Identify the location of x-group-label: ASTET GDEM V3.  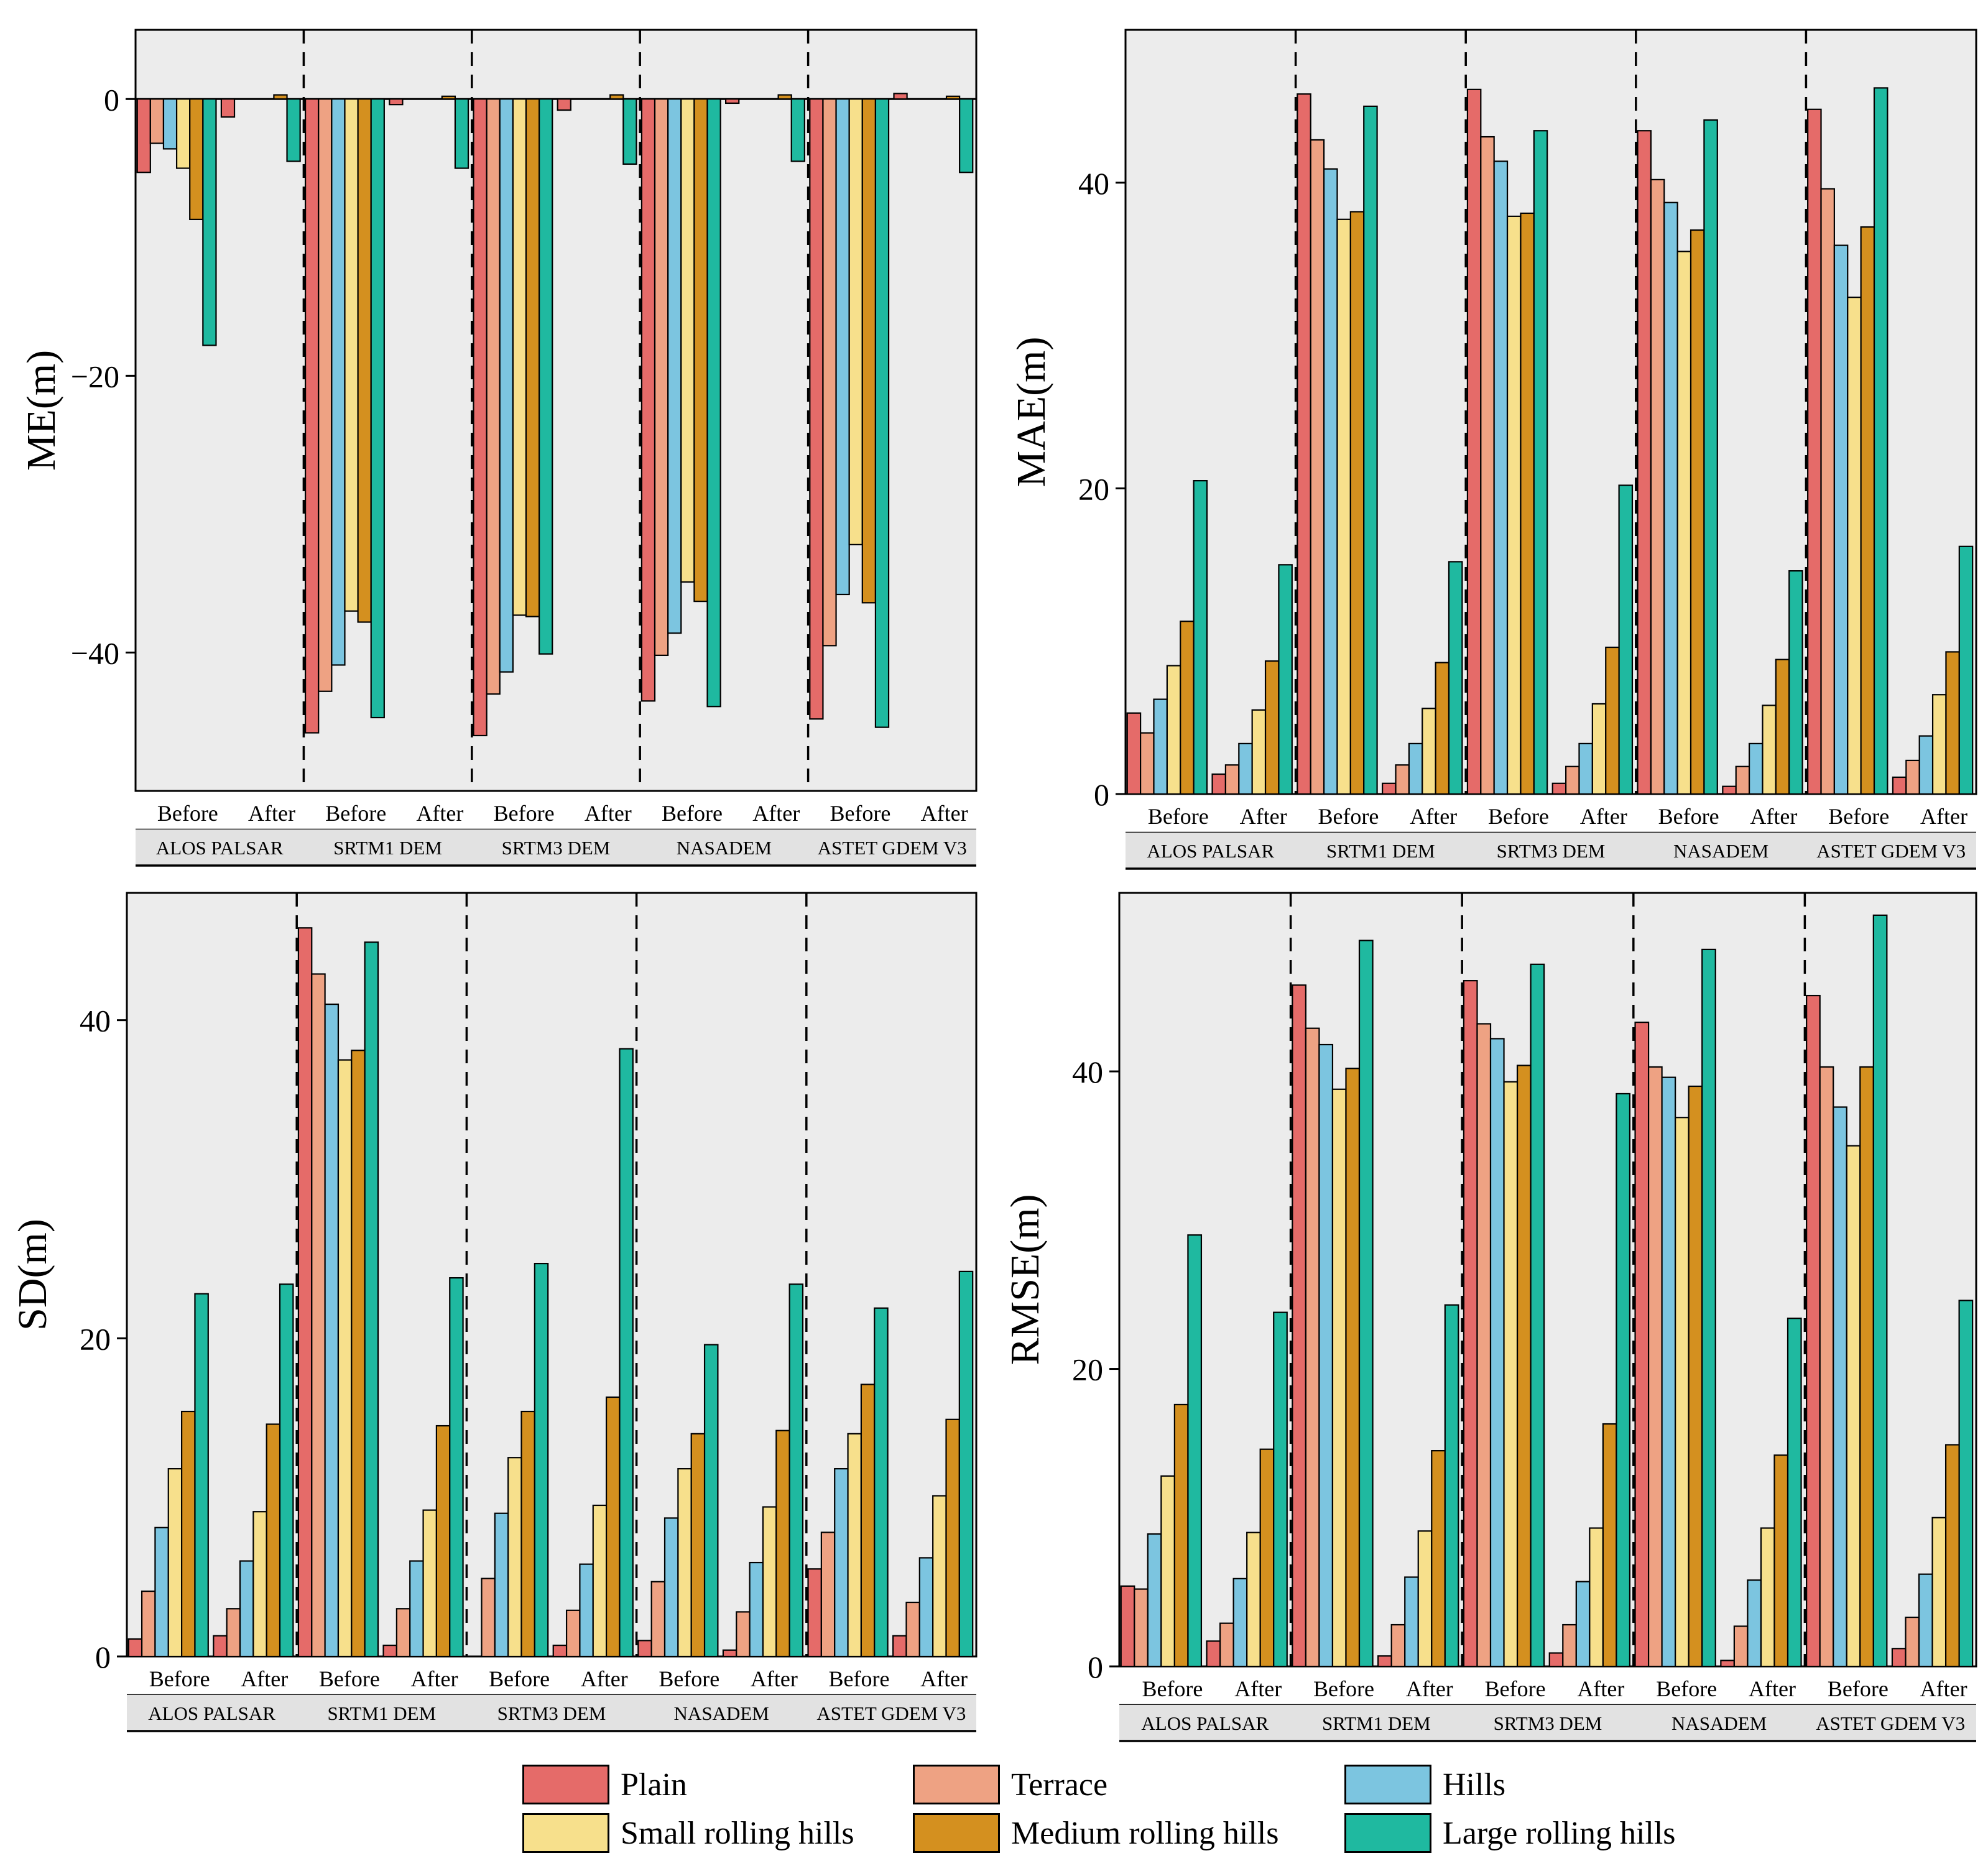
(891, 1713).